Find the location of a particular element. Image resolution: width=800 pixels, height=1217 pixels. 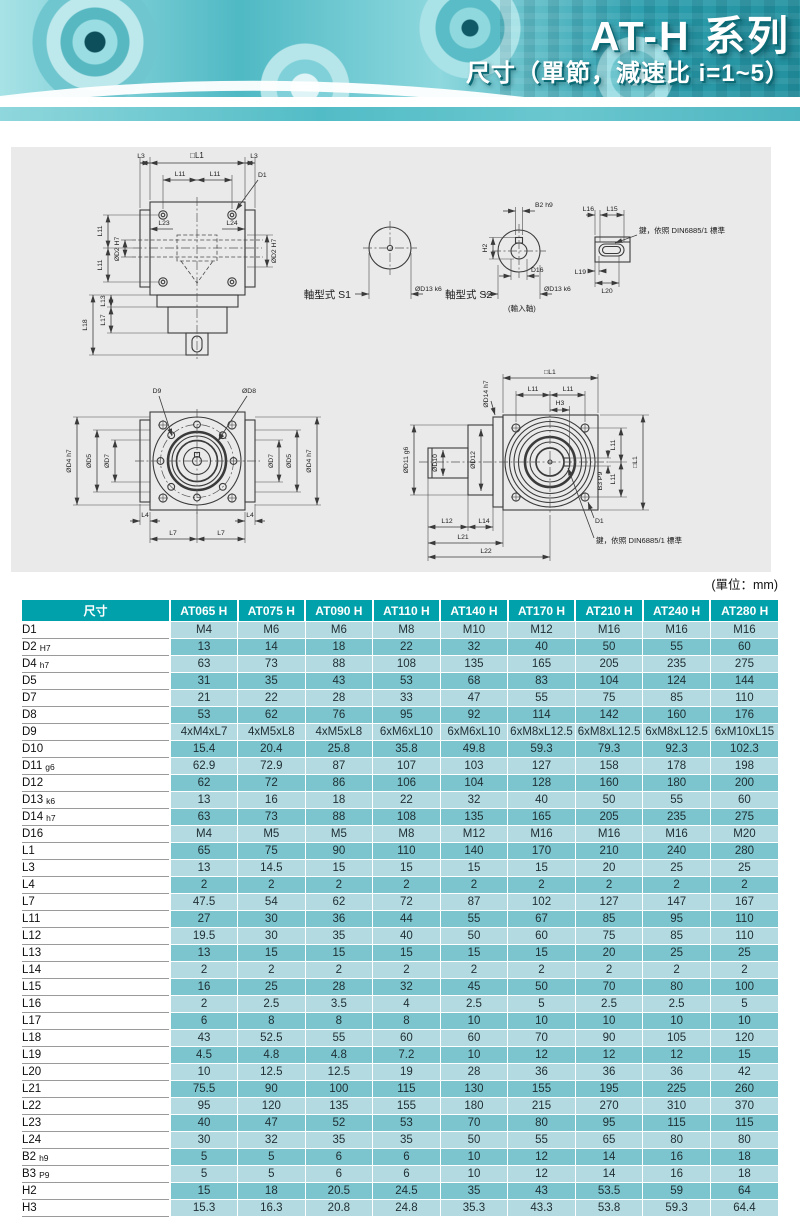

value-cell: 6 is located at coordinates (339, 1157).